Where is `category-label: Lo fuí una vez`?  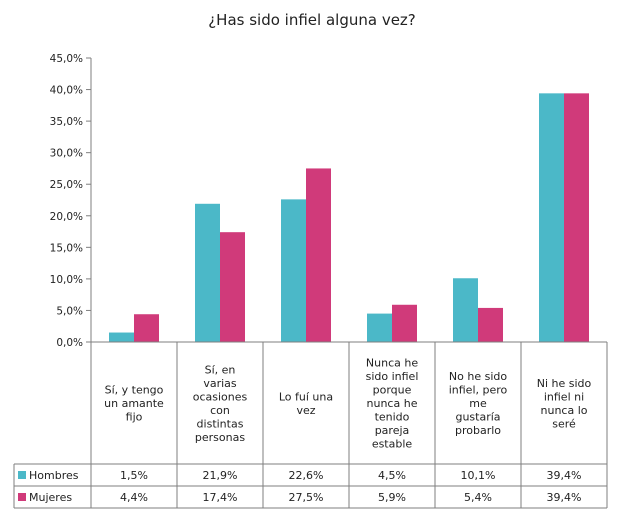 category-label: Lo fuí una vez is located at coordinates (306, 403).